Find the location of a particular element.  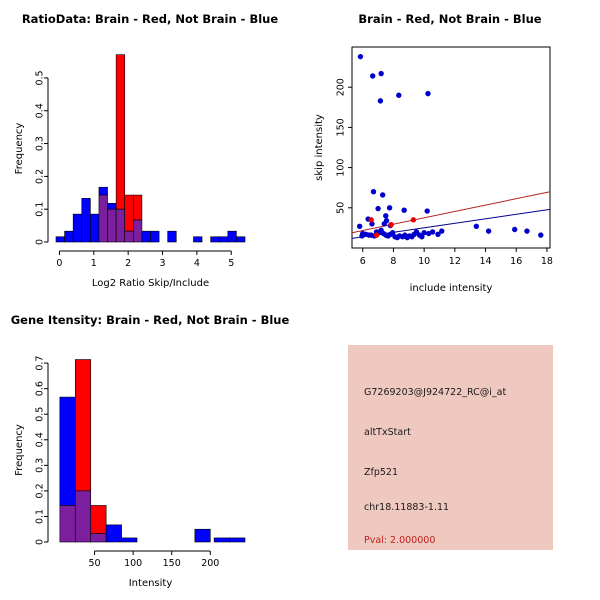

x-axis-tick-label: 18 is located at coordinates (547, 261).